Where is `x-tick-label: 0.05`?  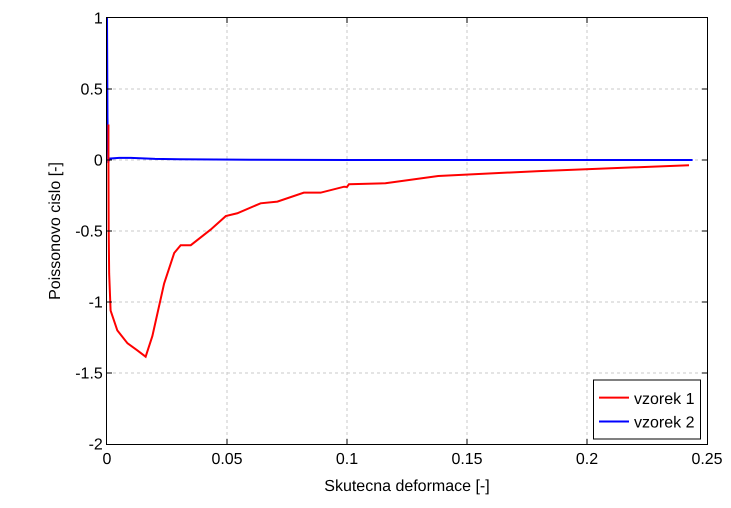 x-tick-label: 0.05 is located at coordinates (227, 459).